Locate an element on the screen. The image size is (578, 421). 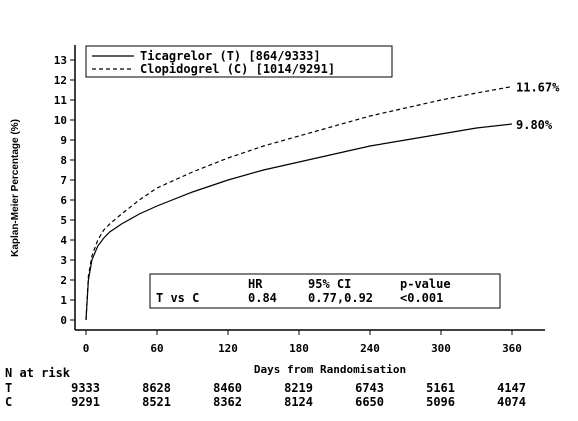
y-tick-label-3: 3 is located at coordinates (63, 260).